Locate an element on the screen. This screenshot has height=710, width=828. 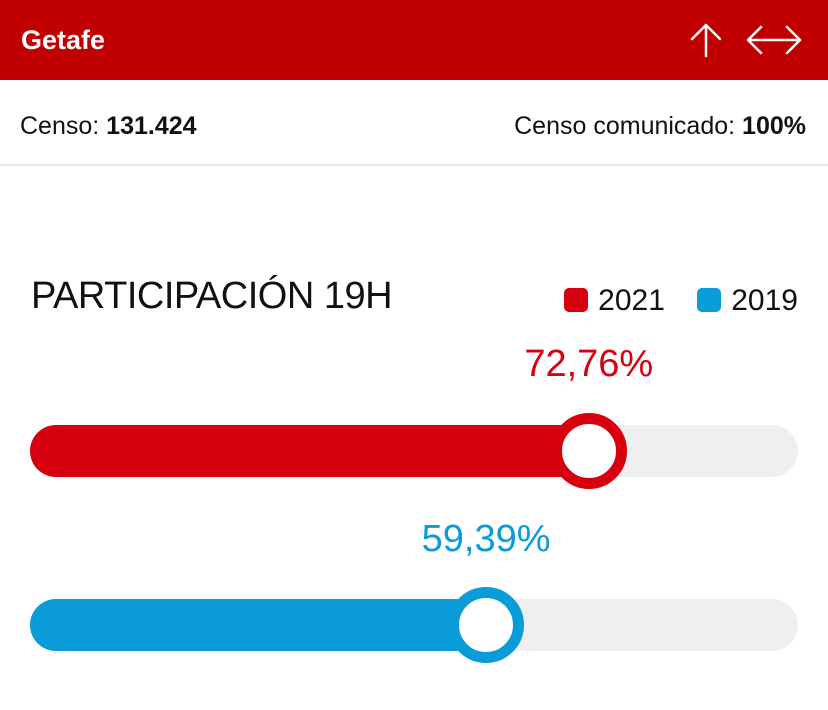
participation-2019-percent: 59,39% is located at coordinates (486, 539).